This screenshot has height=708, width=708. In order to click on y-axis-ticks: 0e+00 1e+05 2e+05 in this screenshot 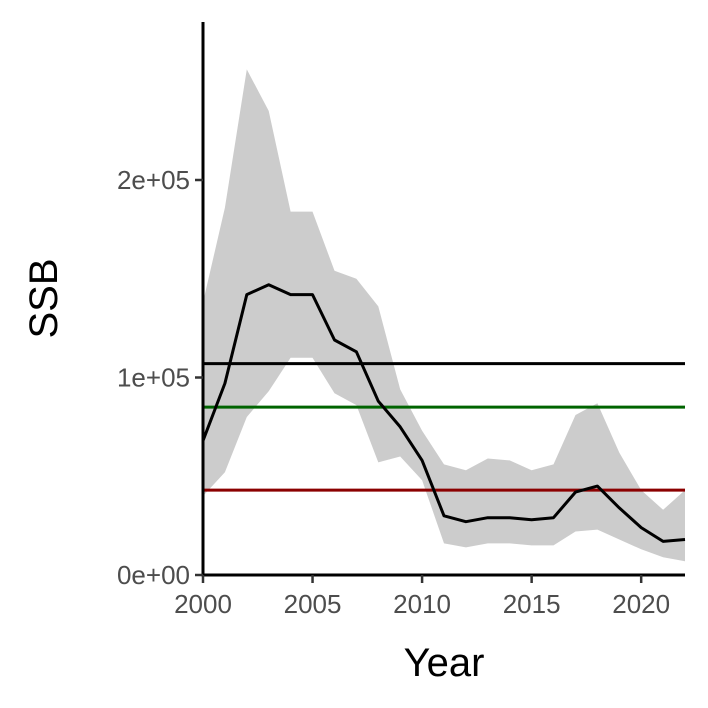, I will do `click(160, 377)`.